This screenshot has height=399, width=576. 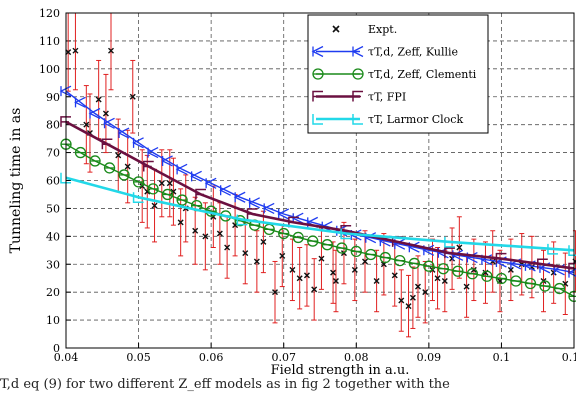 I want to click on legend-entry: τT, FPI, so click(x=359, y=97).